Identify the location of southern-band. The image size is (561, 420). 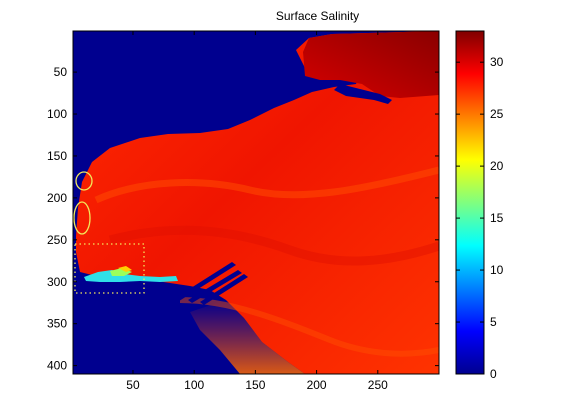
(247, 337).